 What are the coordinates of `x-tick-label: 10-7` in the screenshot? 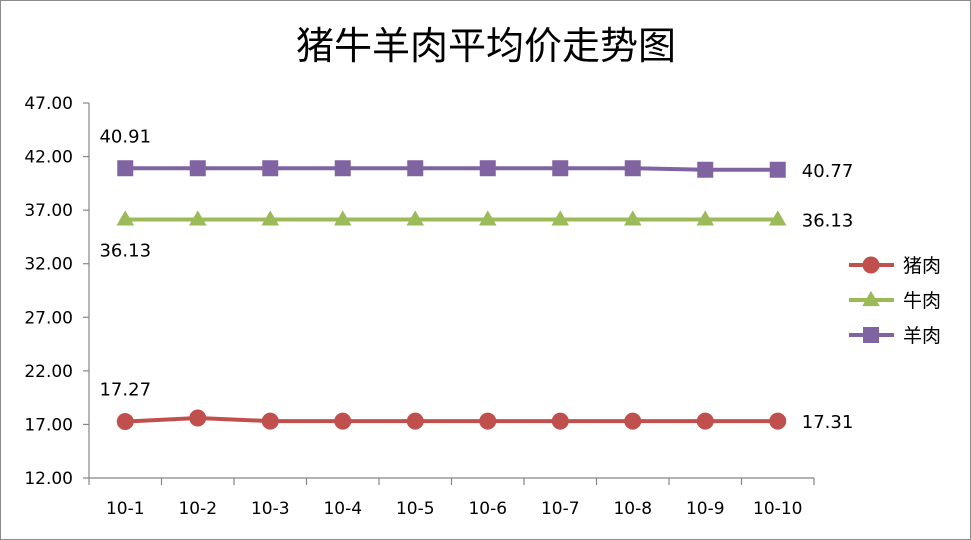 It's located at (560, 509).